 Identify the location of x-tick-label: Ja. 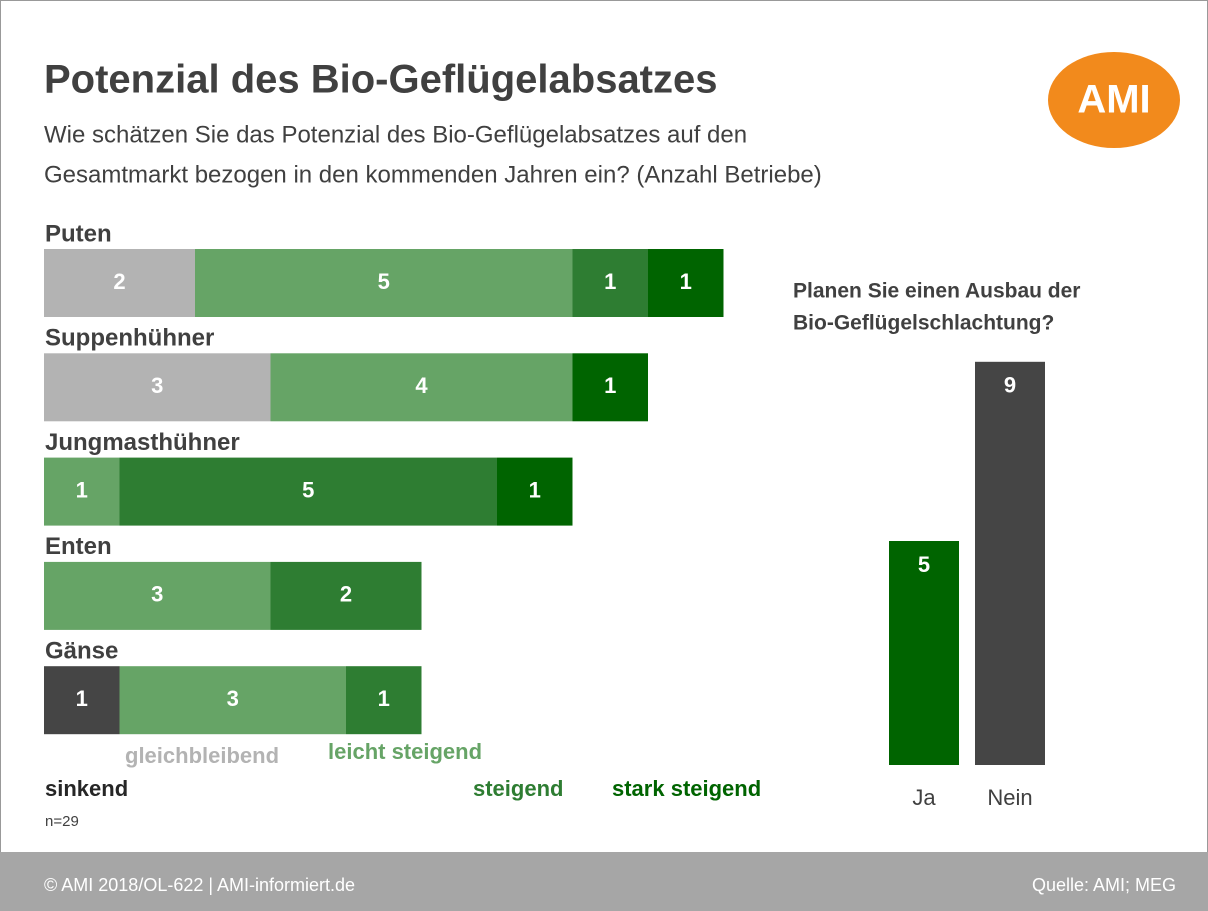
(924, 797).